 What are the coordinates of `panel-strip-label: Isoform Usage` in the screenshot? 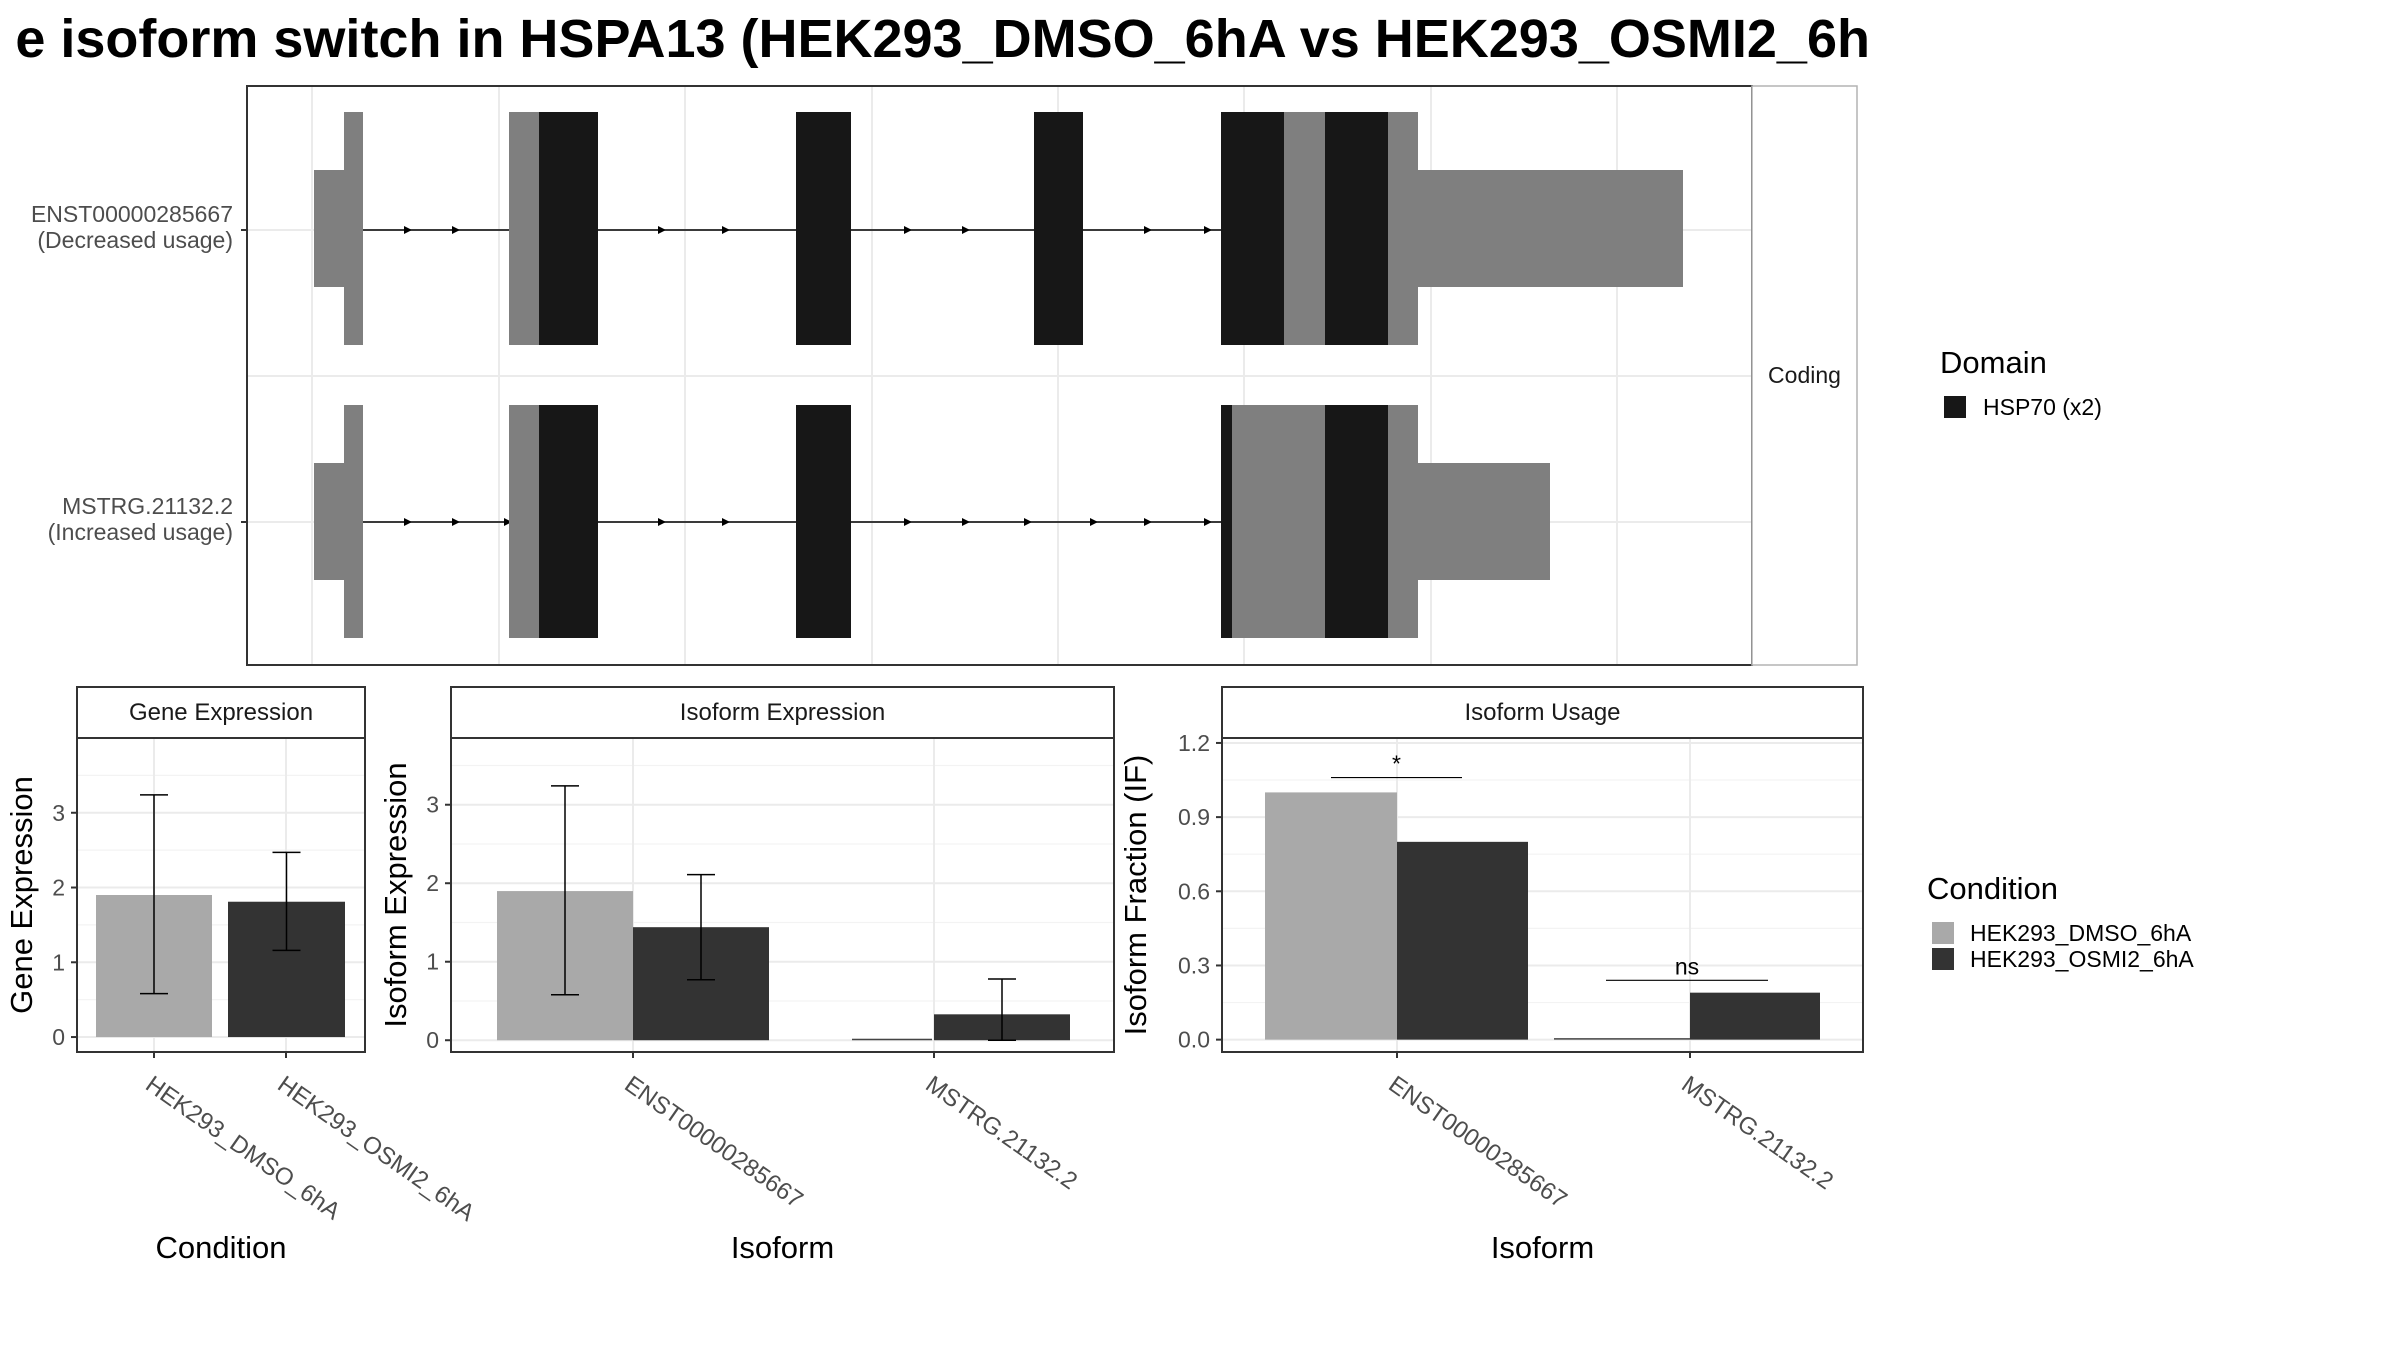 It's located at (1542, 712).